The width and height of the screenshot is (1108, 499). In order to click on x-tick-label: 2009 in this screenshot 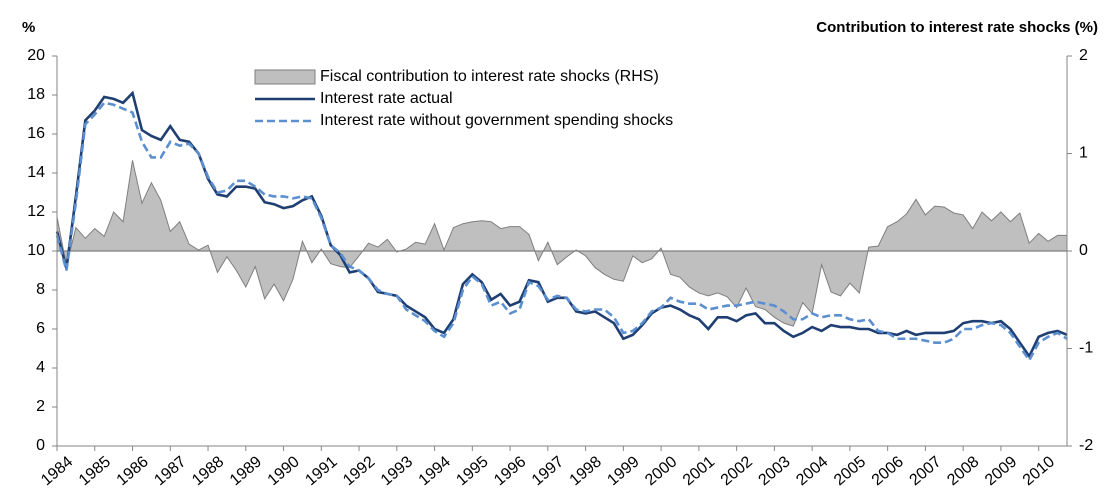, I will do `click(1001, 471)`.